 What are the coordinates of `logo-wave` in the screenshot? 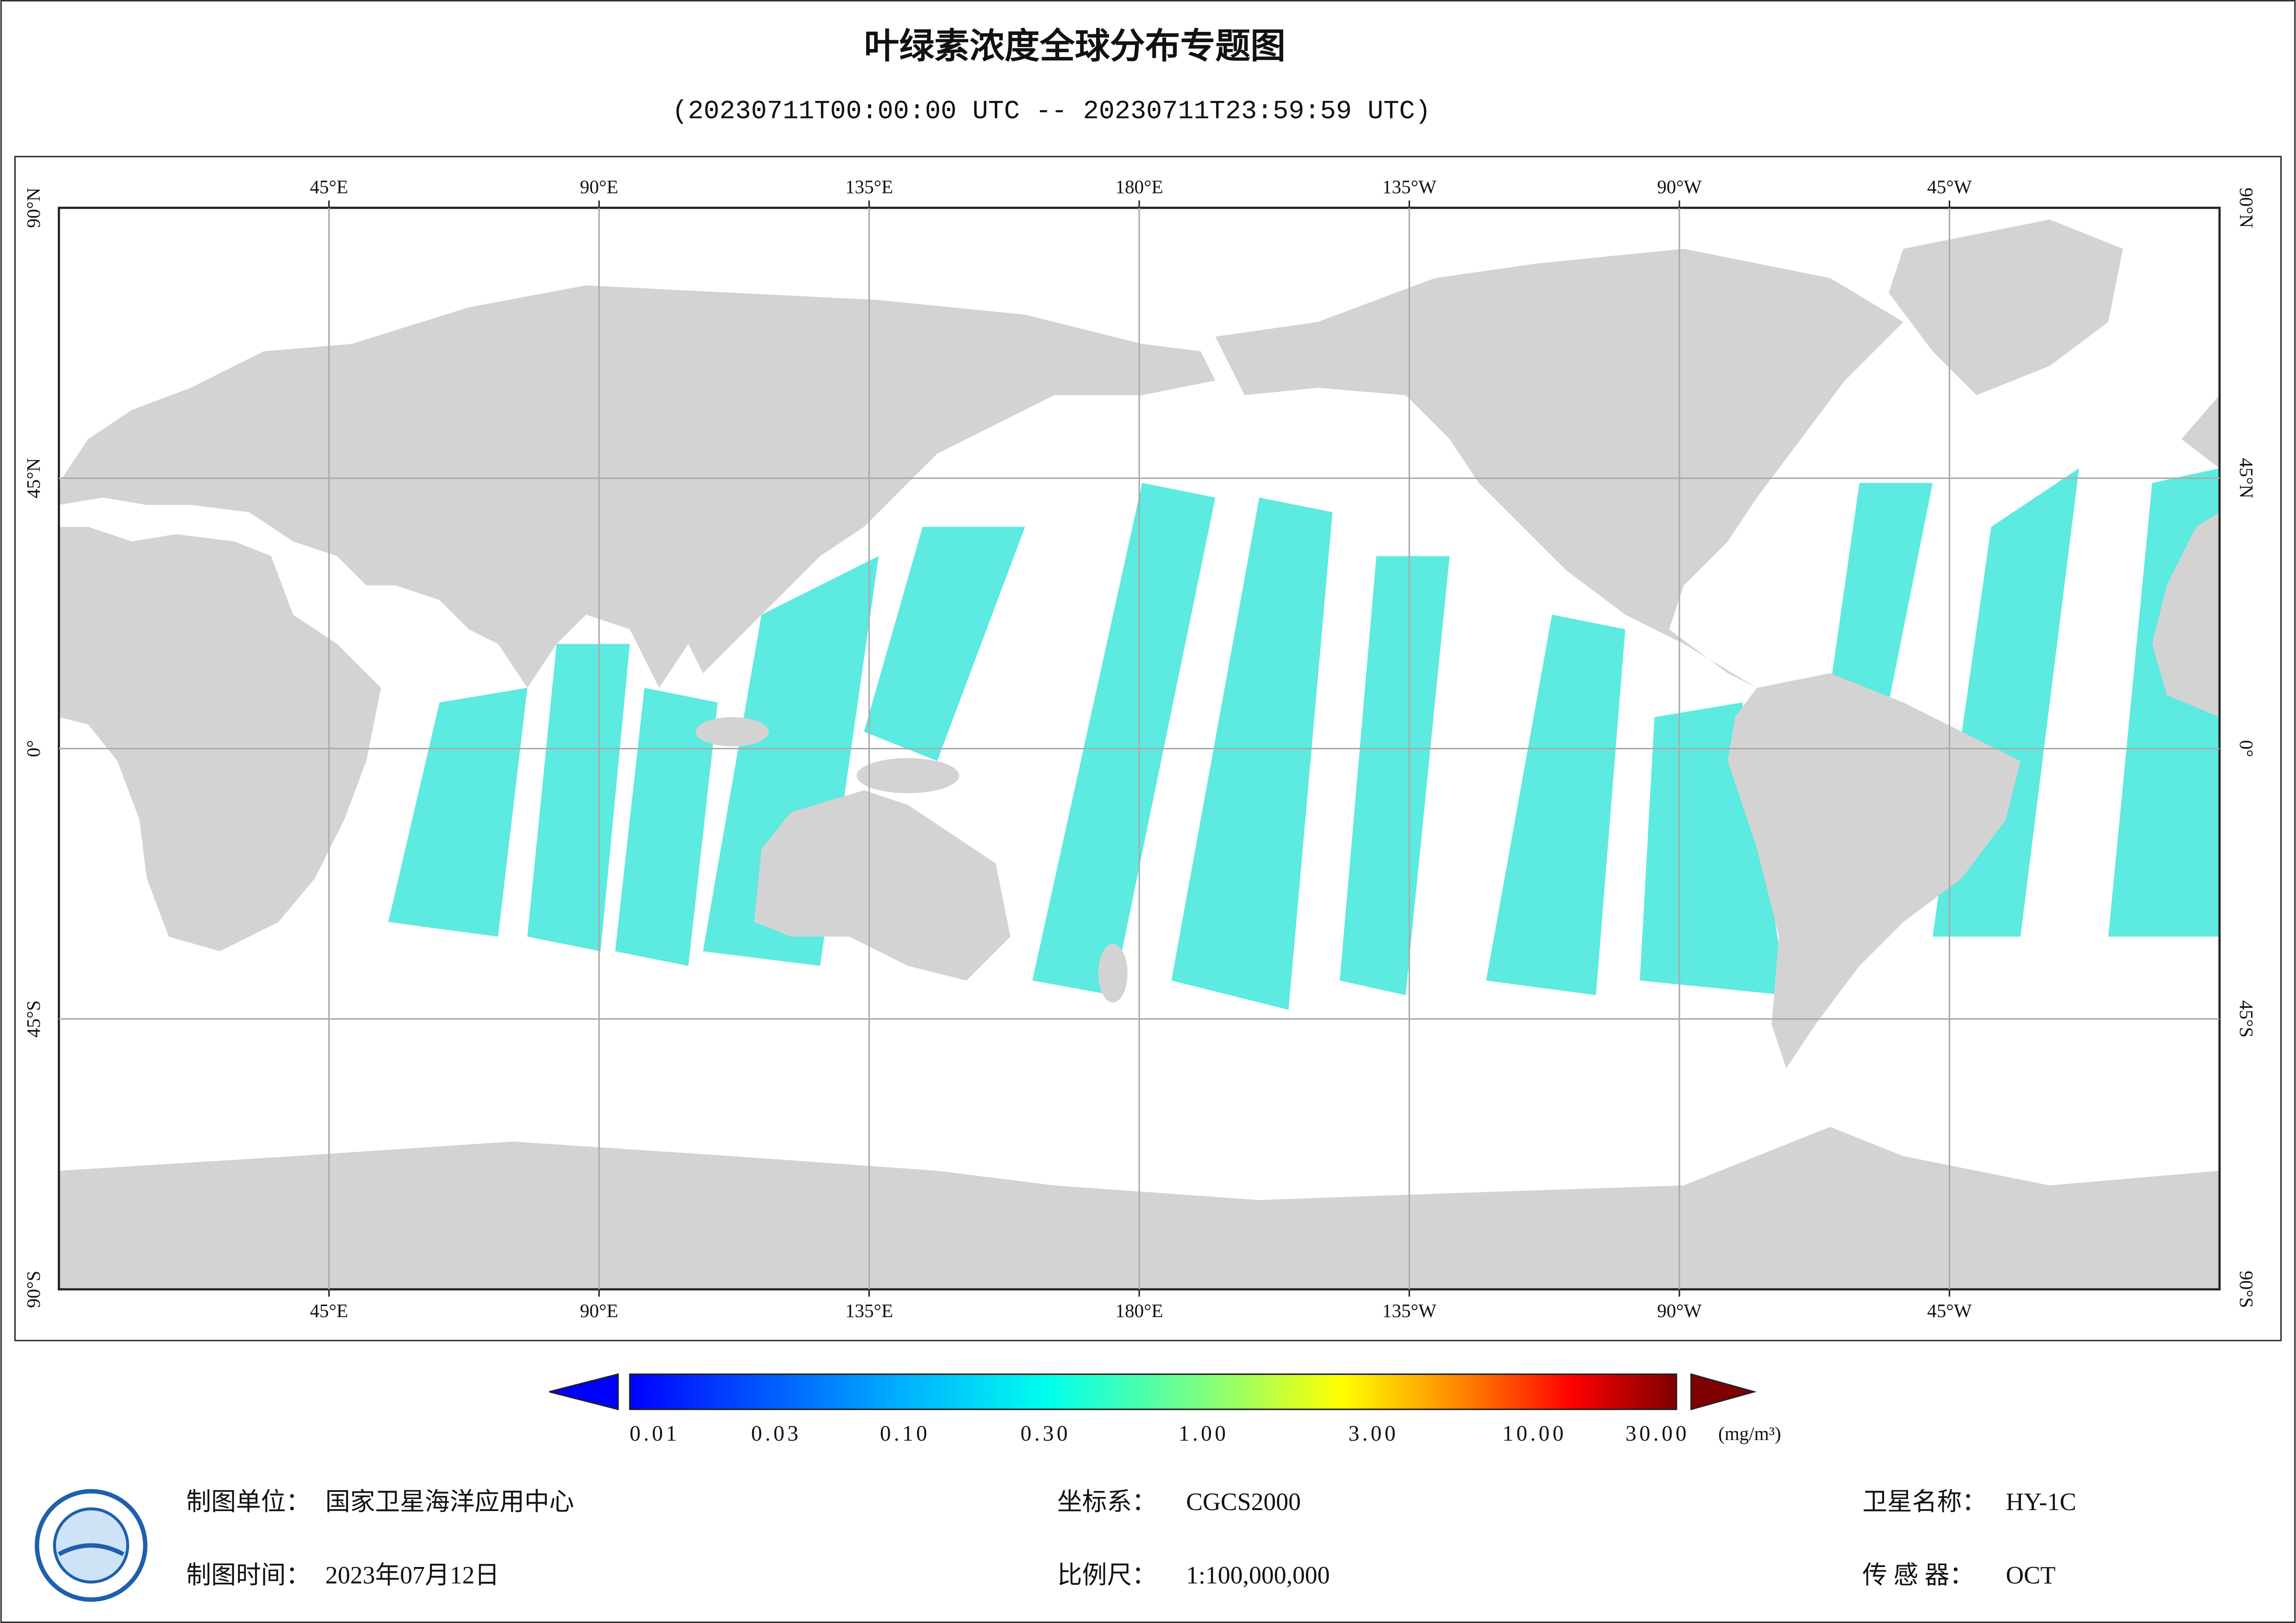 It's located at (91, 1549).